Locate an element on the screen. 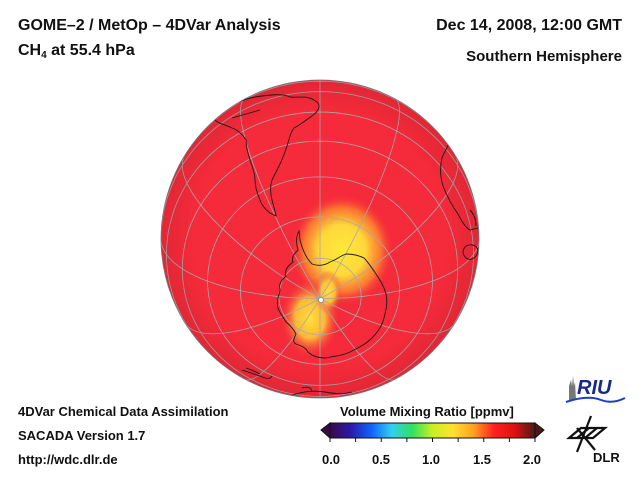 This screenshot has width=640, height=480. website-link: http://wdc.dlr.de is located at coordinates (68, 459).